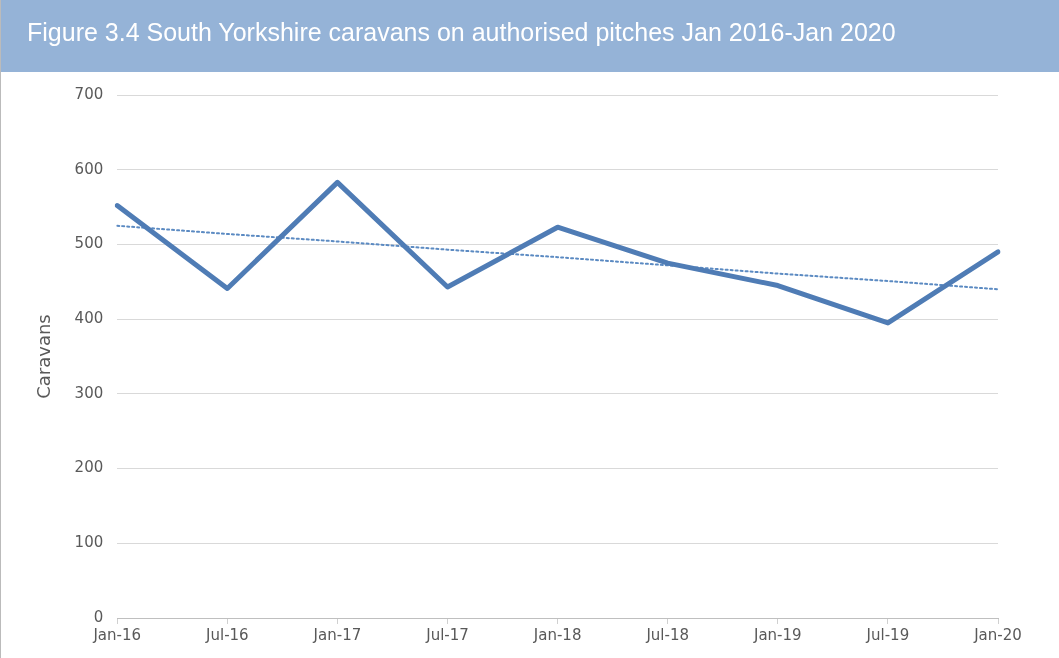  Describe the element at coordinates (89, 467) in the screenshot. I see `y-tick-label: 200` at that location.